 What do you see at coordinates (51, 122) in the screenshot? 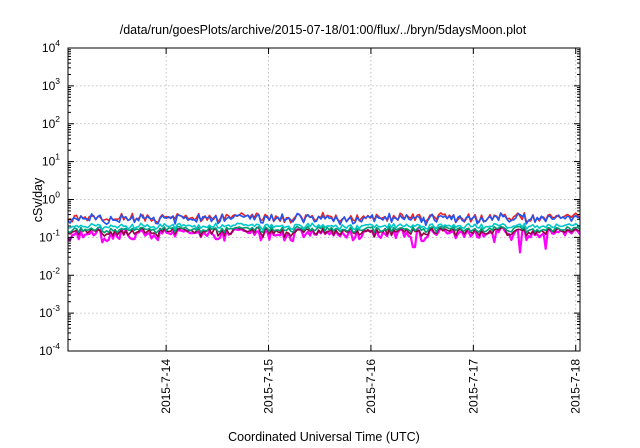
I see `y-tick-label: 10²` at bounding box center [51, 122].